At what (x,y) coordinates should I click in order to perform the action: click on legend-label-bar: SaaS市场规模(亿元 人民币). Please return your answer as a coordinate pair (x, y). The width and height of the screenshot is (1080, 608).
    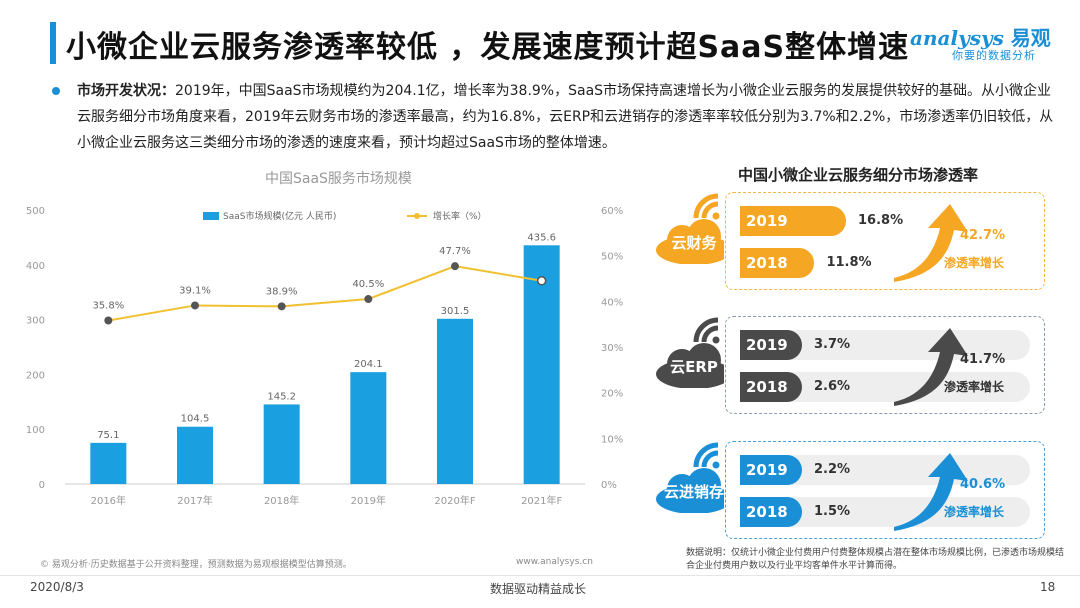
    Looking at the image, I should click on (279, 216).